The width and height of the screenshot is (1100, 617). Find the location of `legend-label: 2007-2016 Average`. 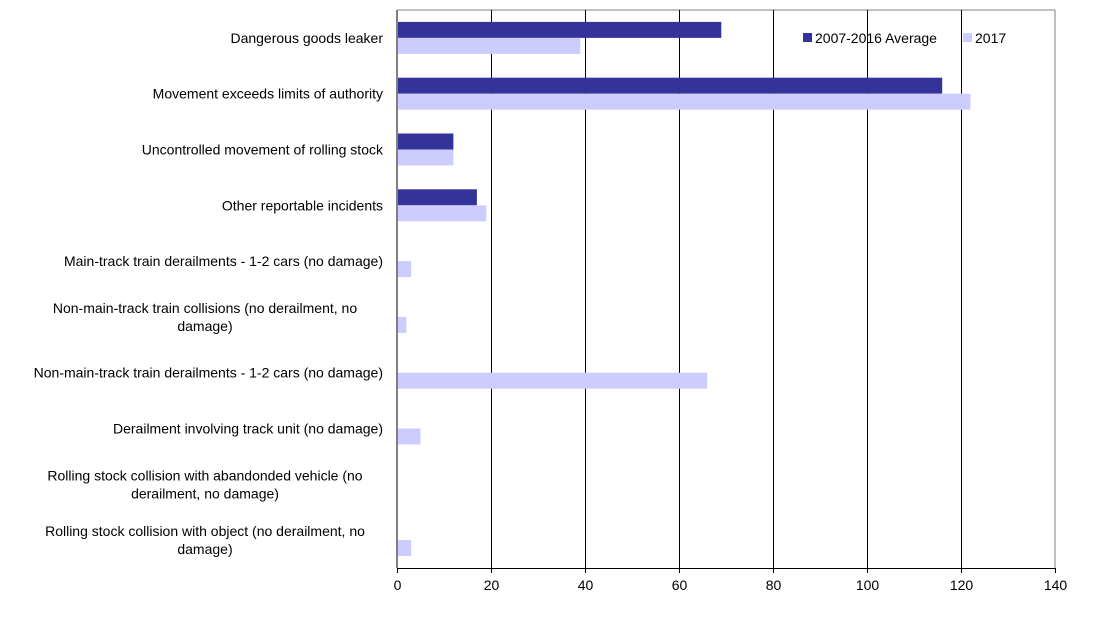

legend-label: 2007-2016 Average is located at coordinates (876, 38).